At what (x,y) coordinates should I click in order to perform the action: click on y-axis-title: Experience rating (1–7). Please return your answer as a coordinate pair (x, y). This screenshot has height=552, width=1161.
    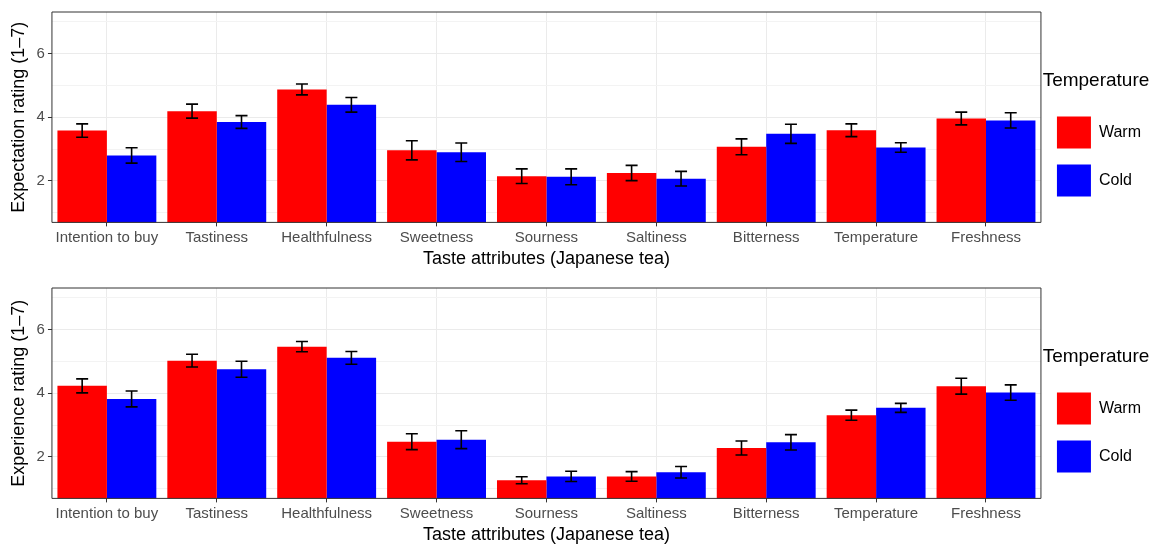
    Looking at the image, I should click on (17, 393).